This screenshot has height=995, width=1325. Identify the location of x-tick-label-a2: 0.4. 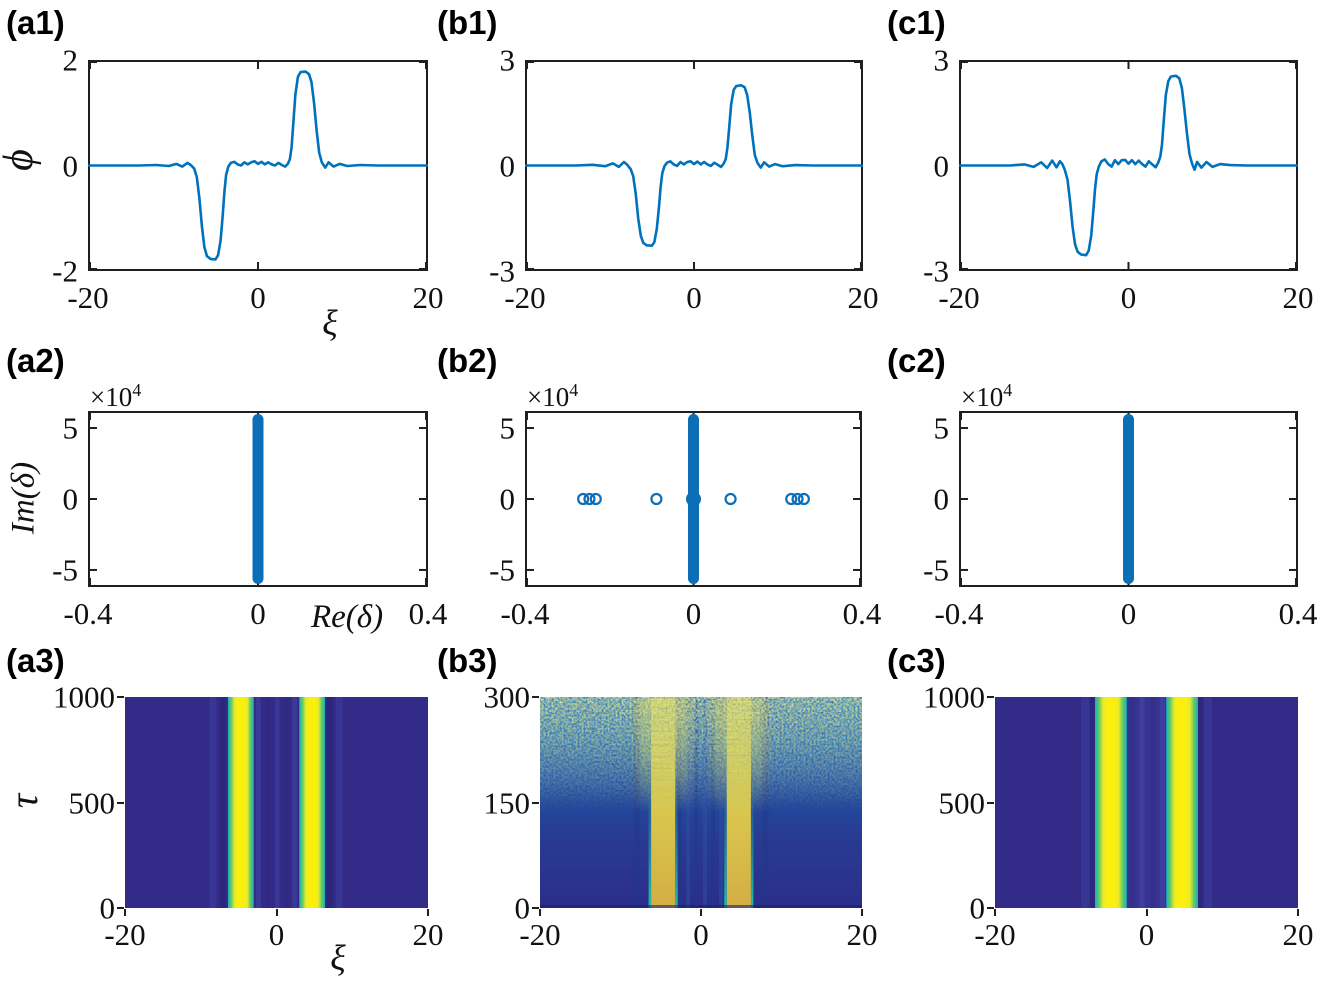
(428, 613).